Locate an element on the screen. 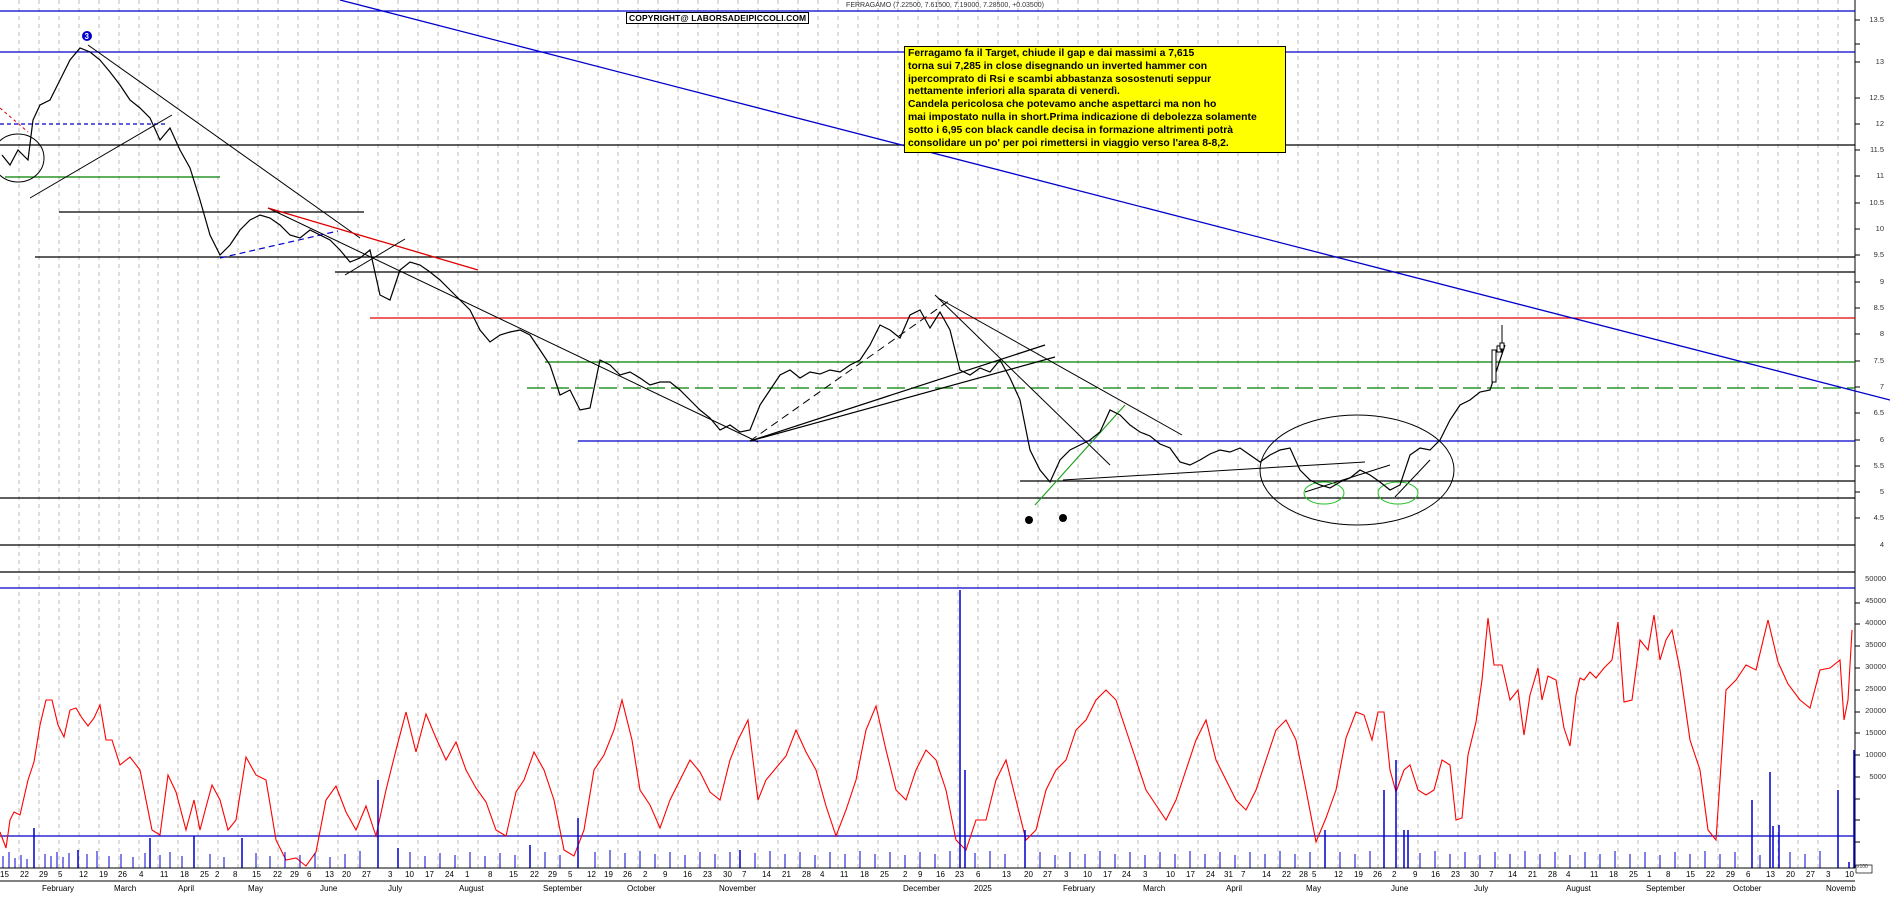 This screenshot has height=902, width=1890. wave-1-marker is located at coordinates (1029, 520).